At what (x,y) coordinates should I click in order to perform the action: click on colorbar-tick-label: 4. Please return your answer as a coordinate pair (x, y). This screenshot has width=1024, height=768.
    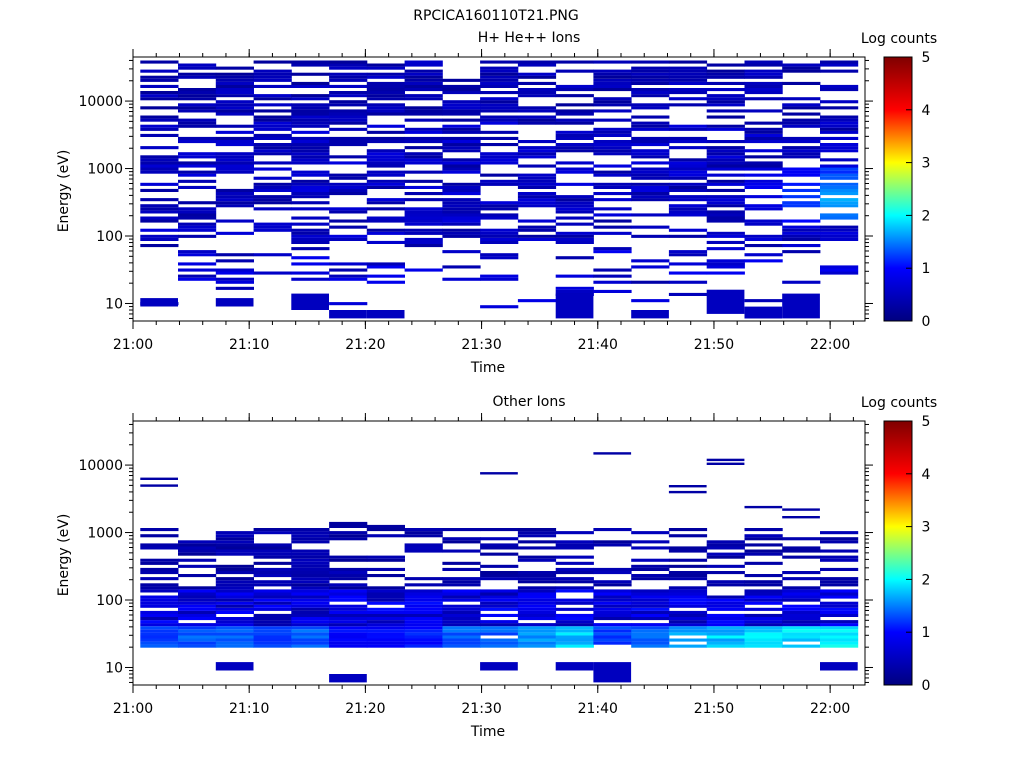
    Looking at the image, I should click on (926, 475).